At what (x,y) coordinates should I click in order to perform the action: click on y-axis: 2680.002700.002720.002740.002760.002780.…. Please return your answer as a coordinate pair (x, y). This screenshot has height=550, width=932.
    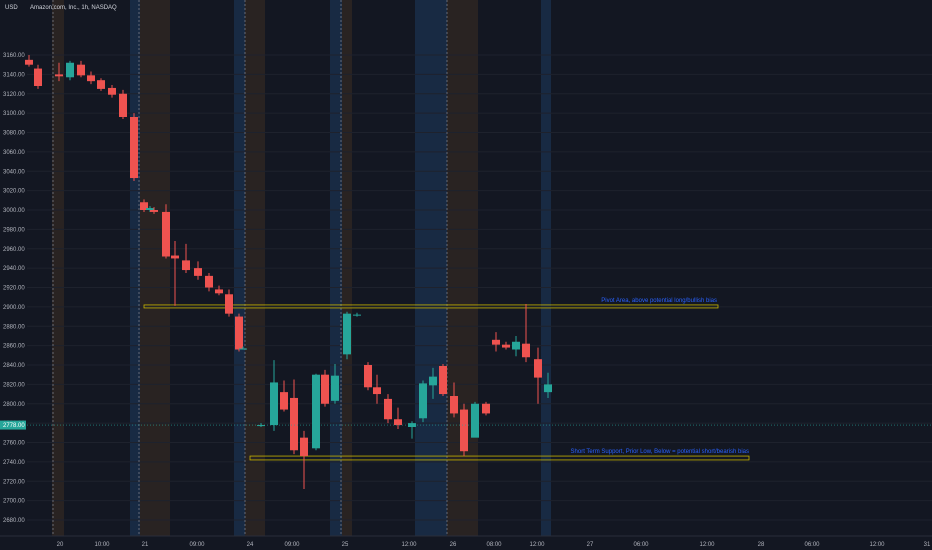
    Looking at the image, I should click on (14, 288).